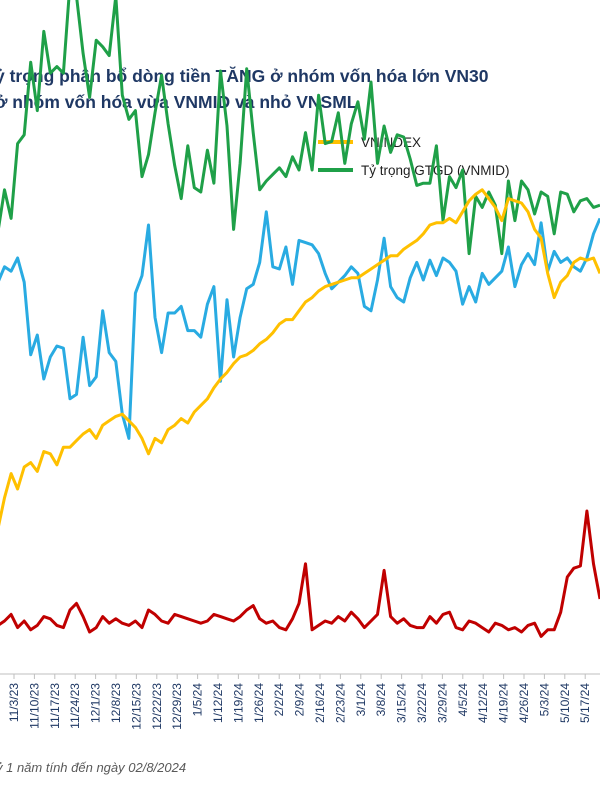 This screenshot has width=600, height=800. Describe the element at coordinates (381, 700) in the screenshot. I see `x-tick-label: 3/8/24` at that location.